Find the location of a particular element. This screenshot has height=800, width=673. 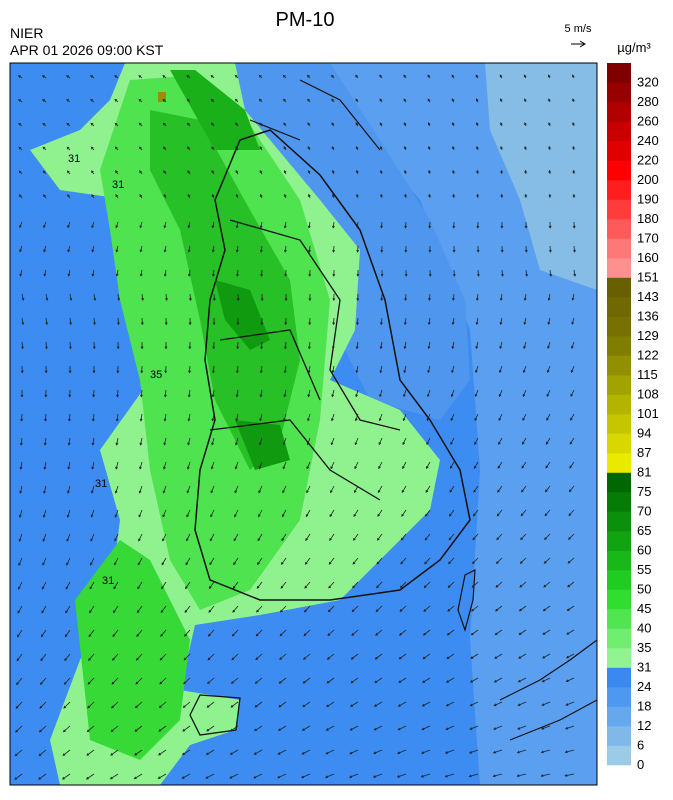

island-outline is located at coordinates (215, 715).